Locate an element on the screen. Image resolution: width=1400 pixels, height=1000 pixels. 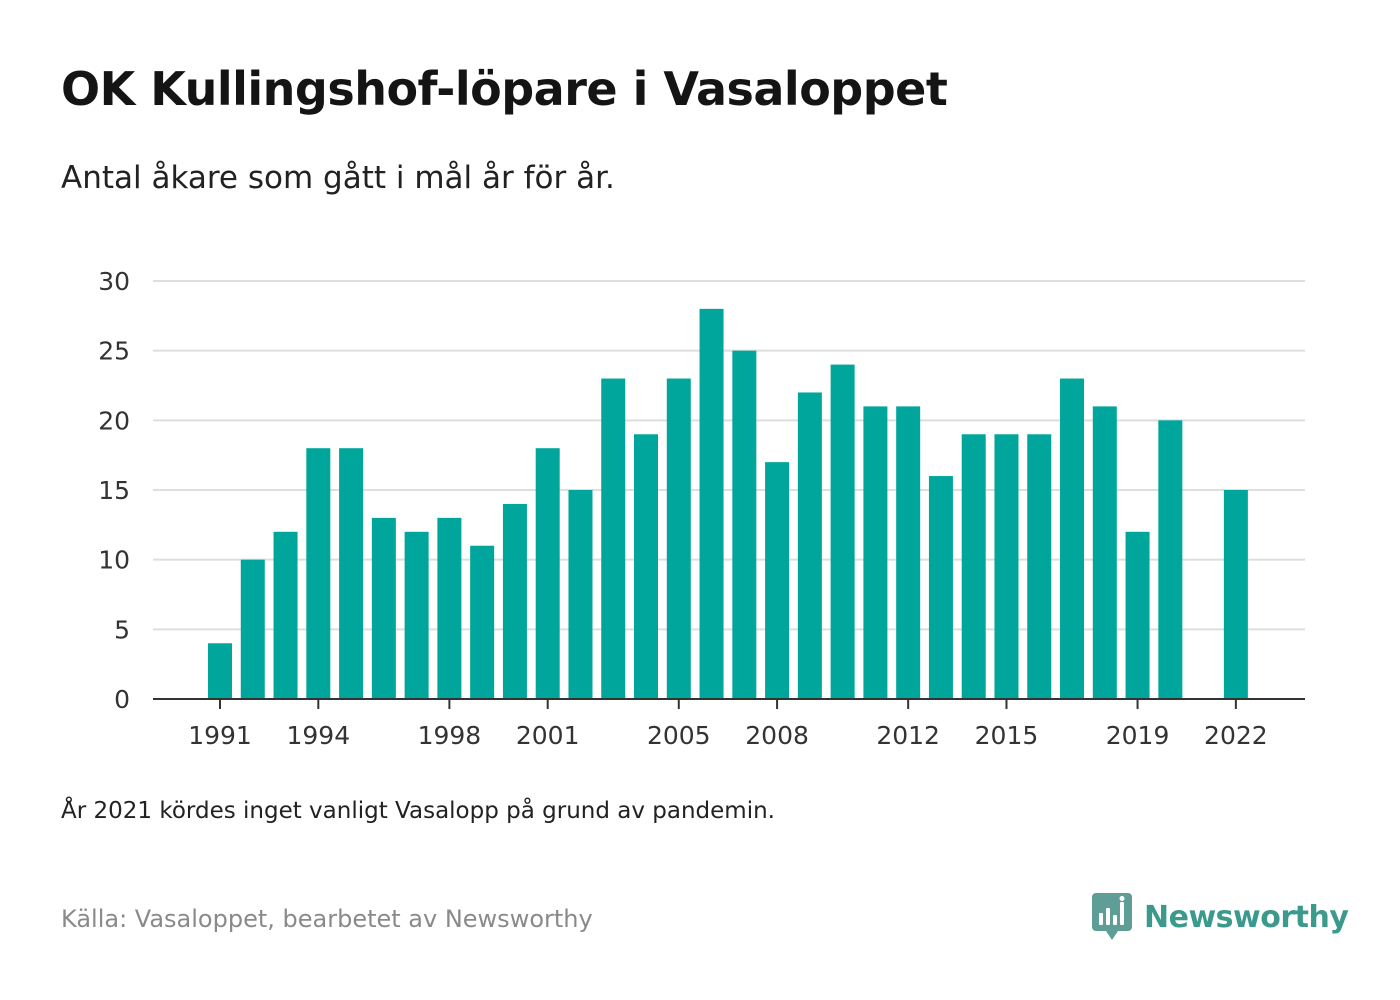
bar-2001 is located at coordinates (547, 573).